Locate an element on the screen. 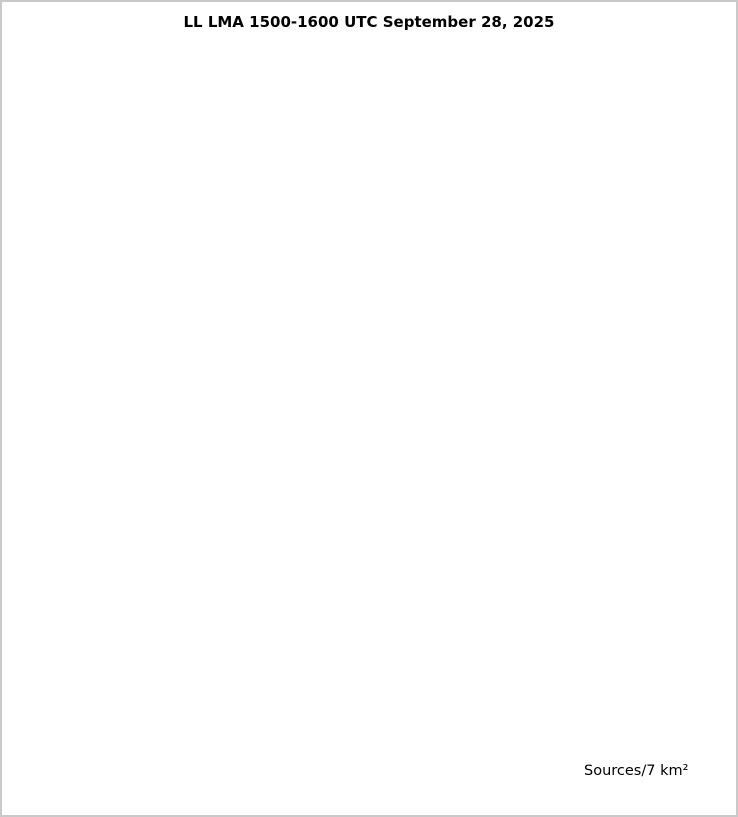  colorbar-label: Sources/7 km² is located at coordinates (636, 771).